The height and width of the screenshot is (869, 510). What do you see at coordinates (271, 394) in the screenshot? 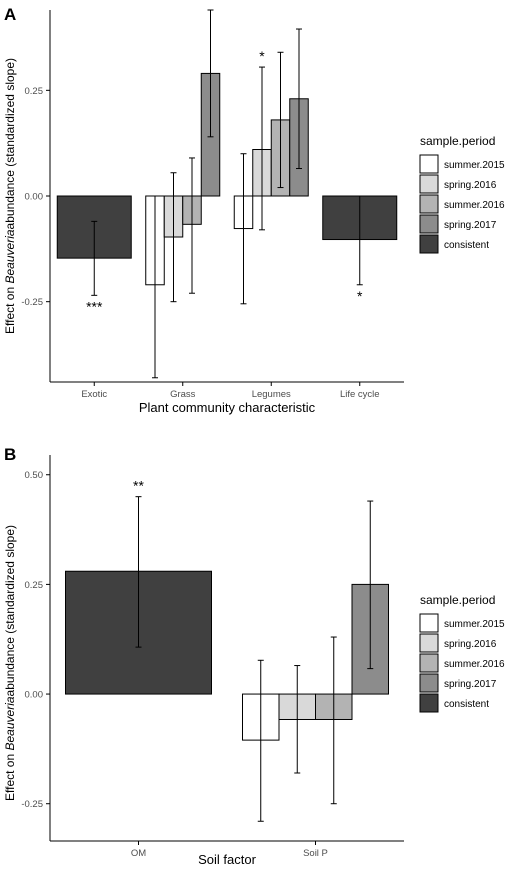
I see `x-tick-label-legumes: Legumes` at bounding box center [271, 394].